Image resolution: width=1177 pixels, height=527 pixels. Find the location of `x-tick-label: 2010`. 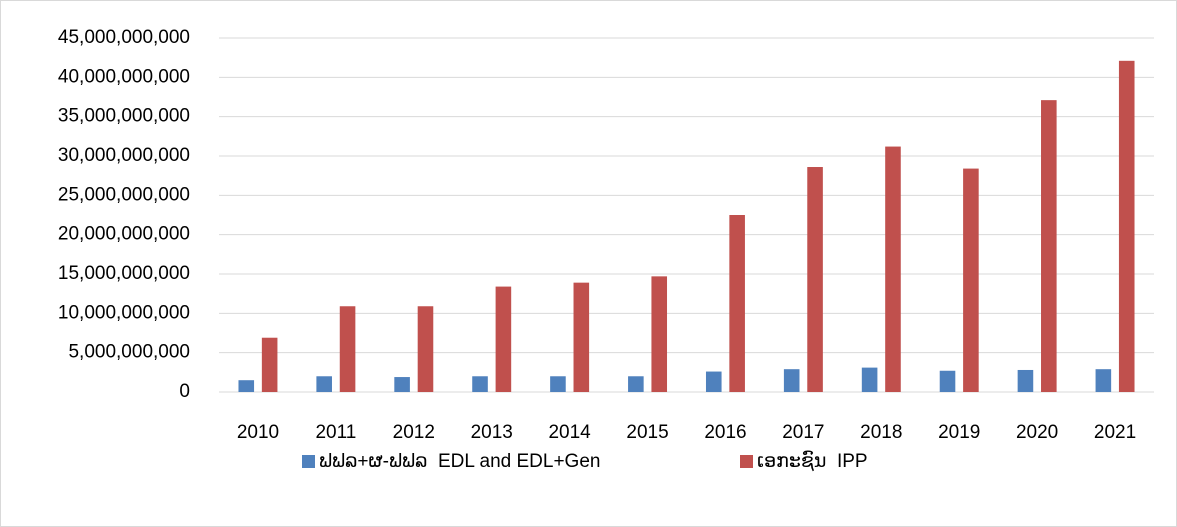

x-tick-label: 2010 is located at coordinates (258, 432).